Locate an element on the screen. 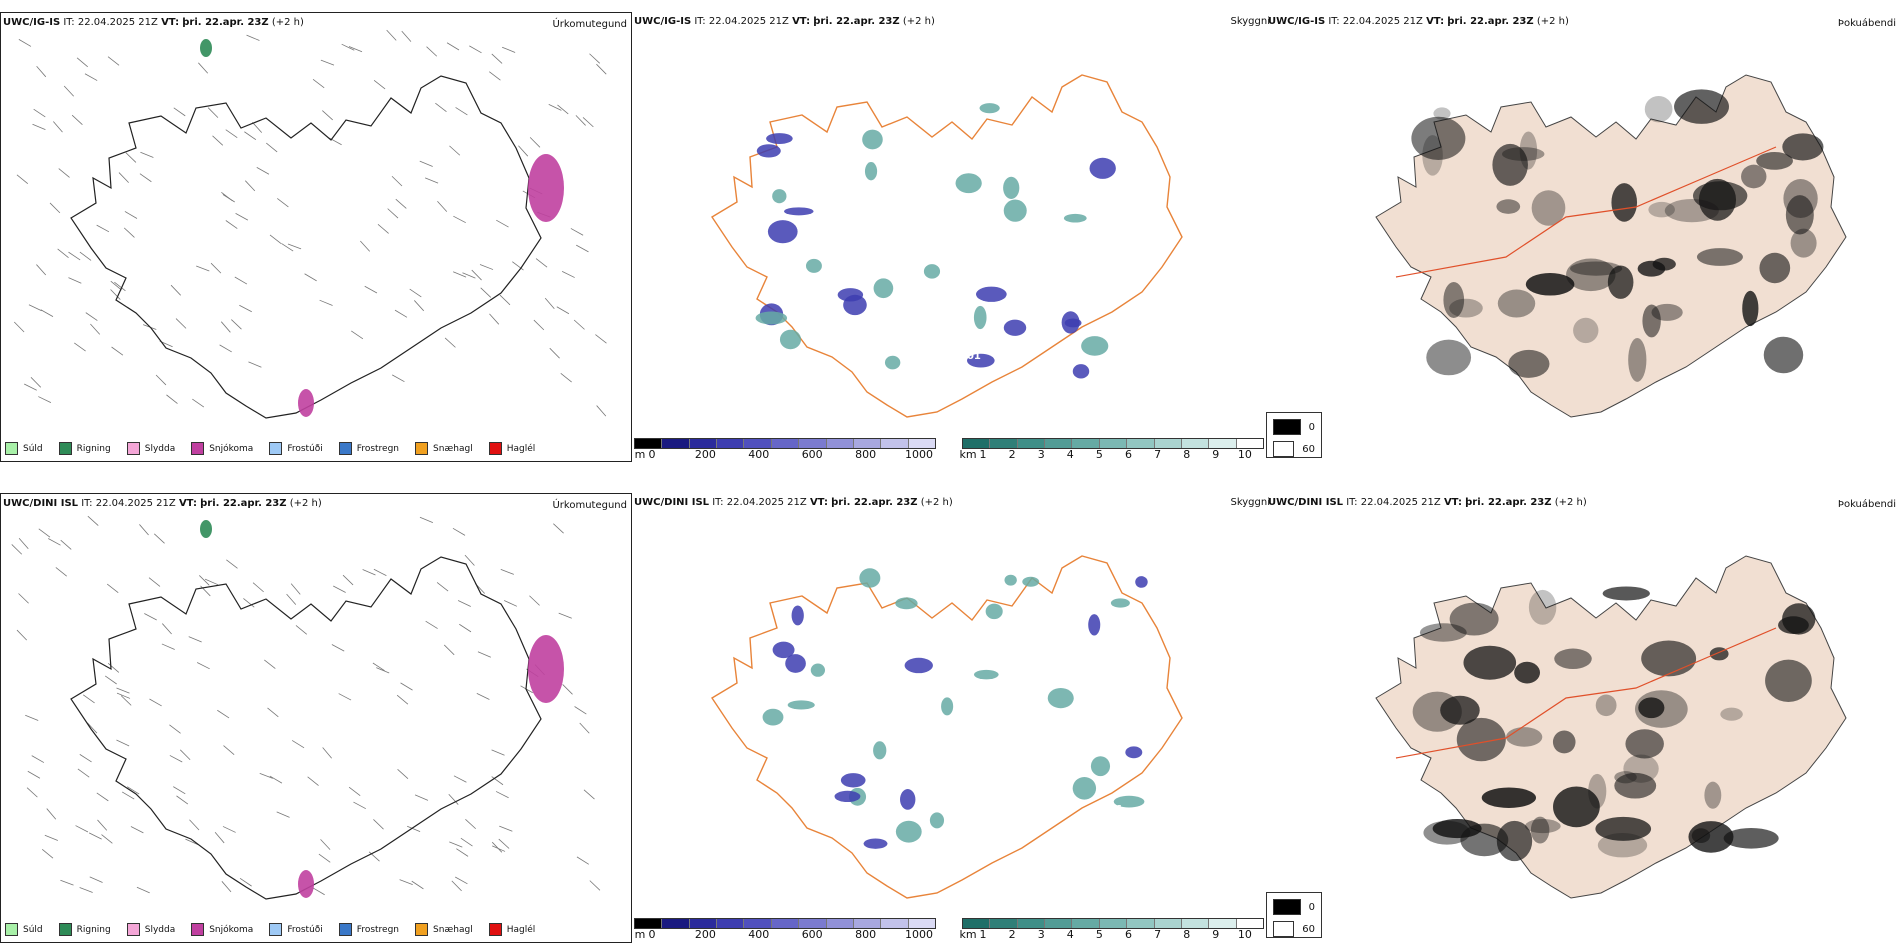 This screenshot has height=950, width=1900. scale-tick-label: 3 is located at coordinates (1041, 934).